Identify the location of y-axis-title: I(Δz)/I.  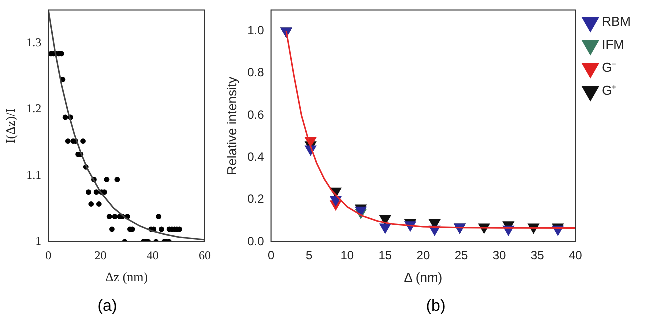
(10, 126).